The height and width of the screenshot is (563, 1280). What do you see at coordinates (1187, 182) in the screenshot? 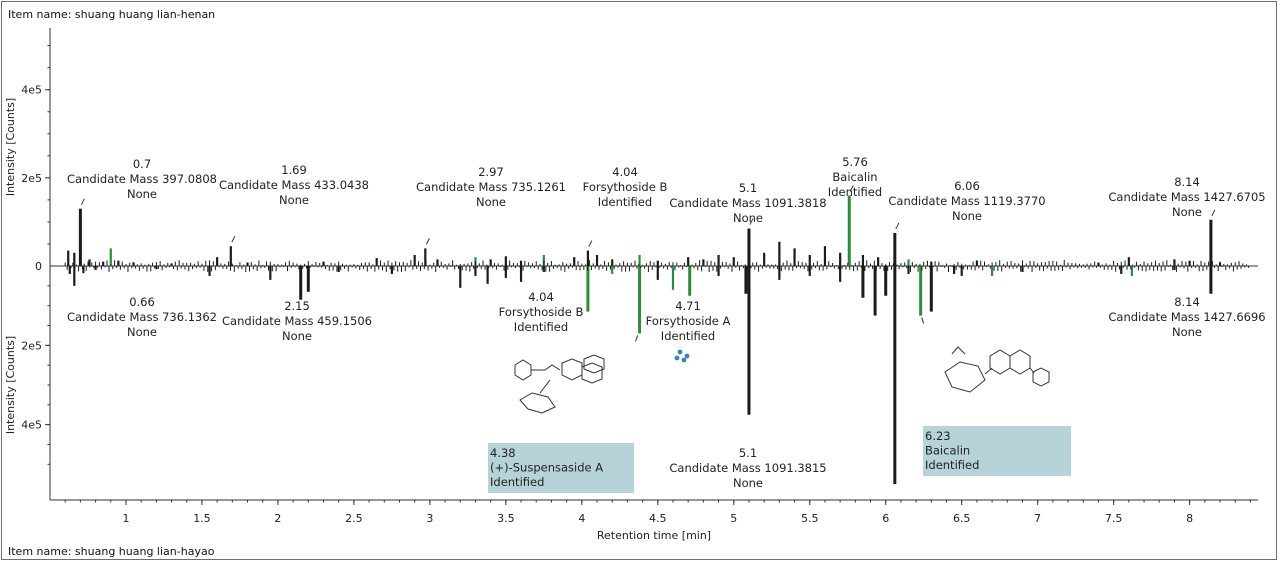
I see `top-annotation-line: 8.14` at bounding box center [1187, 182].